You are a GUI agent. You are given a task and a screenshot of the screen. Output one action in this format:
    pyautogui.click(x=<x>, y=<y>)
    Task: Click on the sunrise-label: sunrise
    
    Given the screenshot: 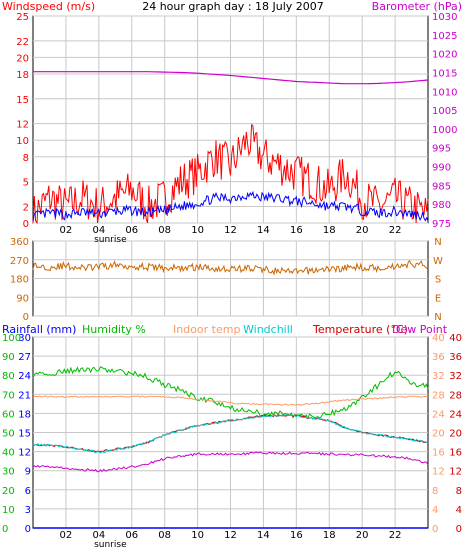 What is the action you would take?
    pyautogui.click(x=110, y=545)
    